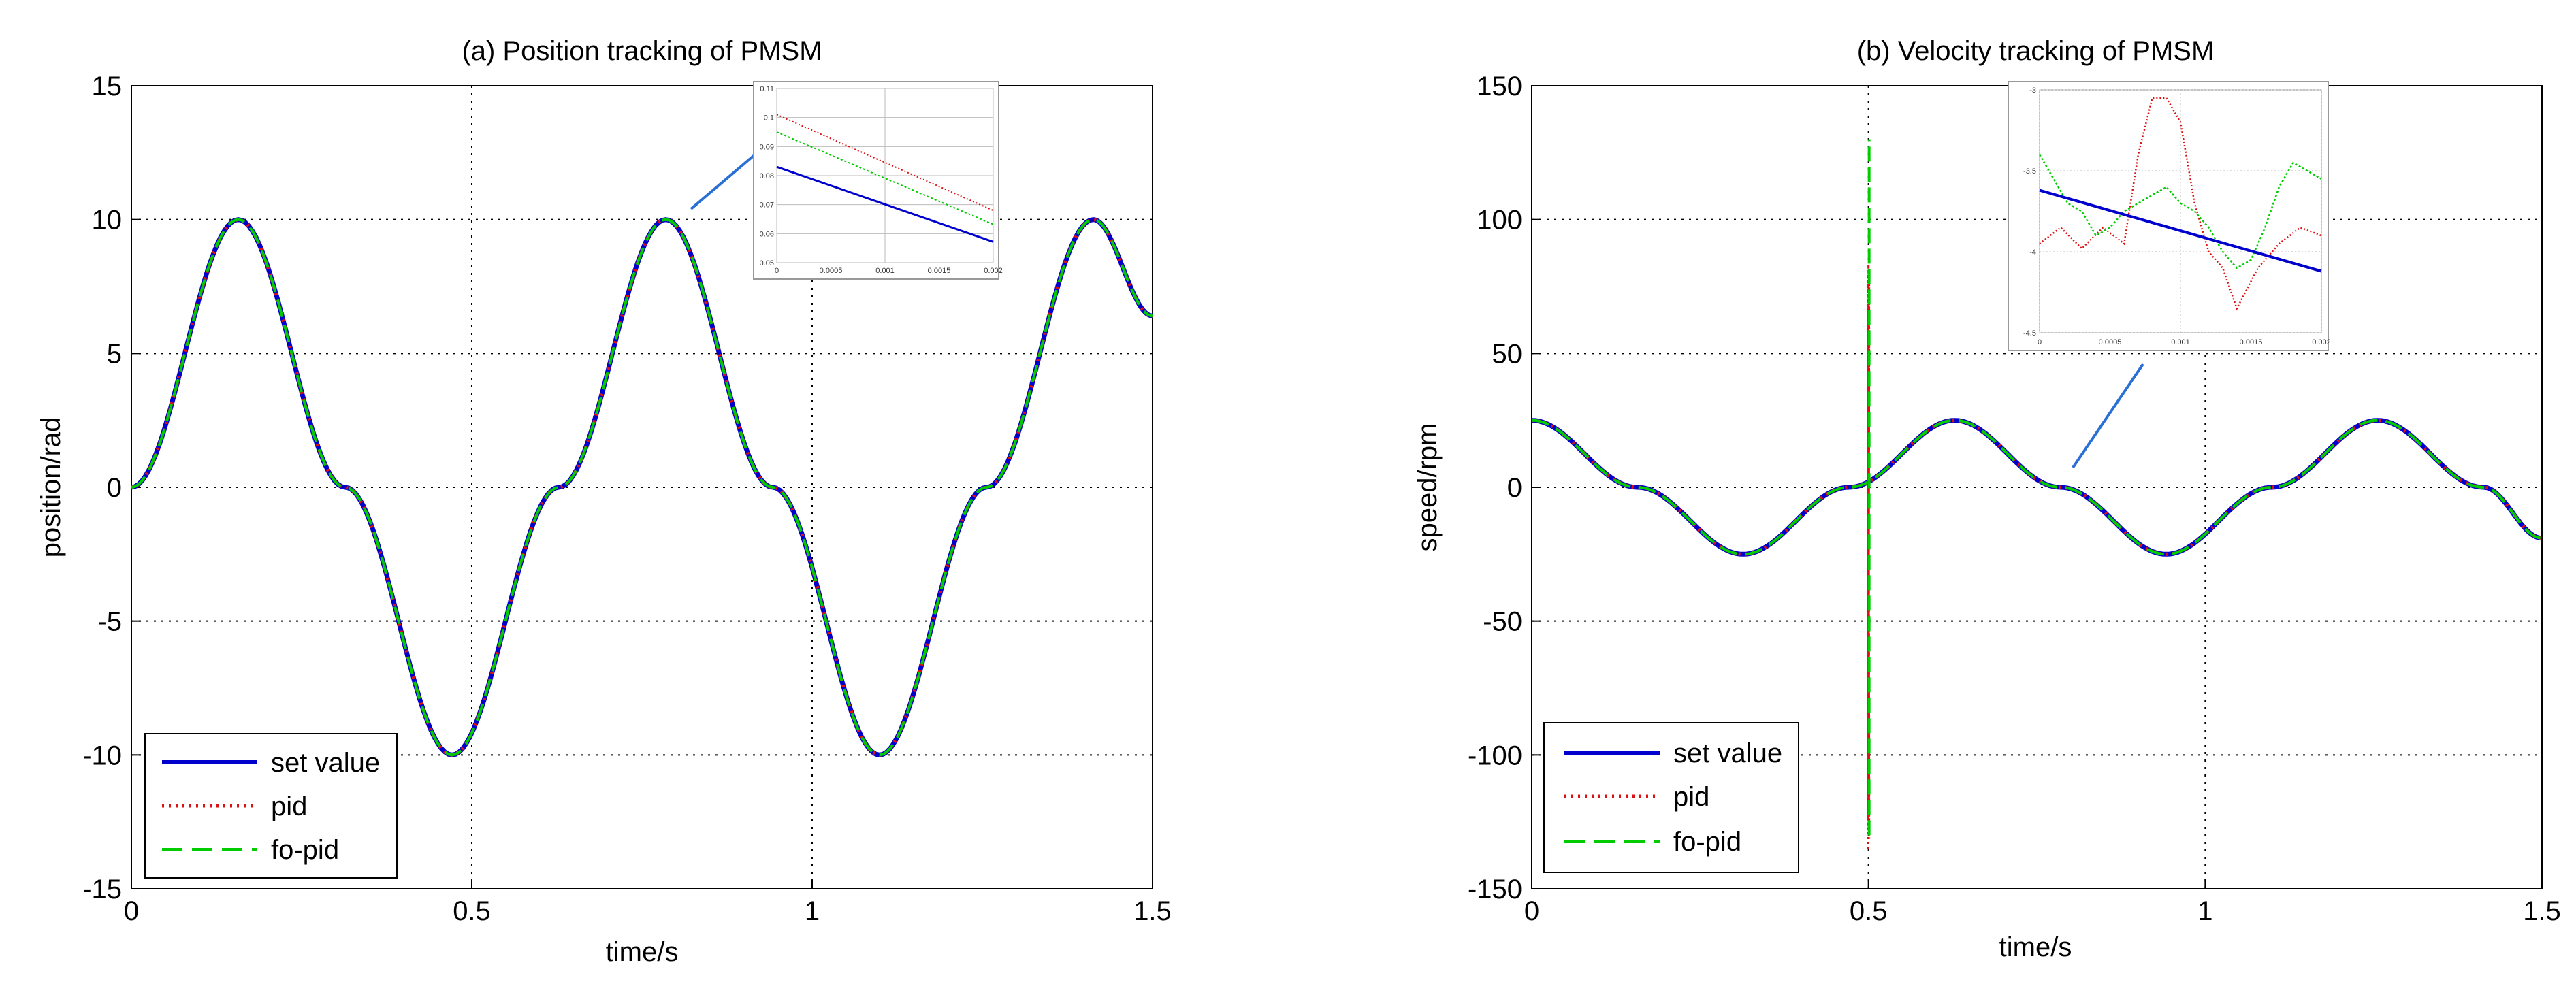 This screenshot has width=2576, height=997. I want to click on inset-y-tick-label: 0.06, so click(767, 234).